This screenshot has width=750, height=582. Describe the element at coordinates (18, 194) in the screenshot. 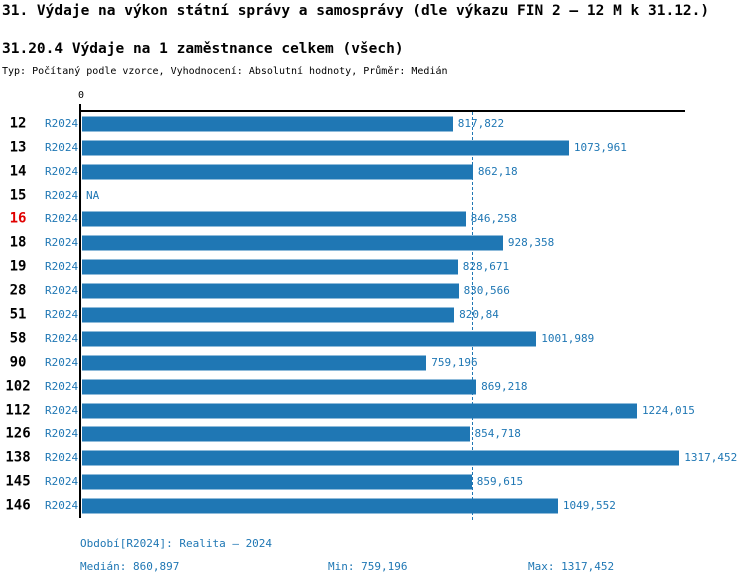

I see `row-category-label: 15` at that location.